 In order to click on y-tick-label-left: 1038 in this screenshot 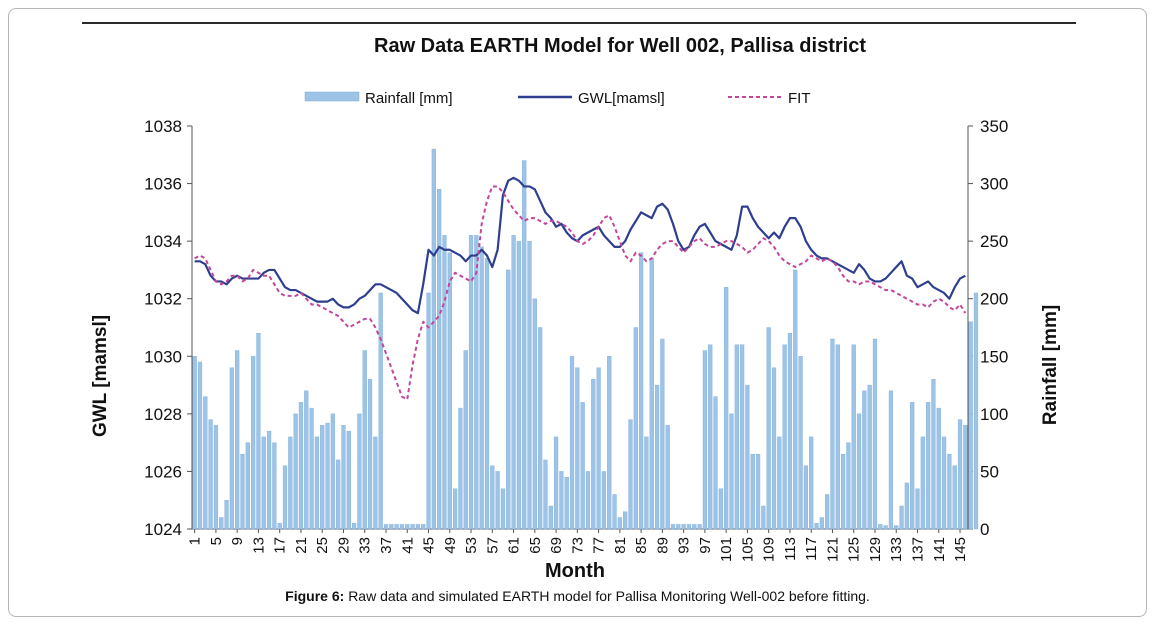, I will do `click(163, 126)`.